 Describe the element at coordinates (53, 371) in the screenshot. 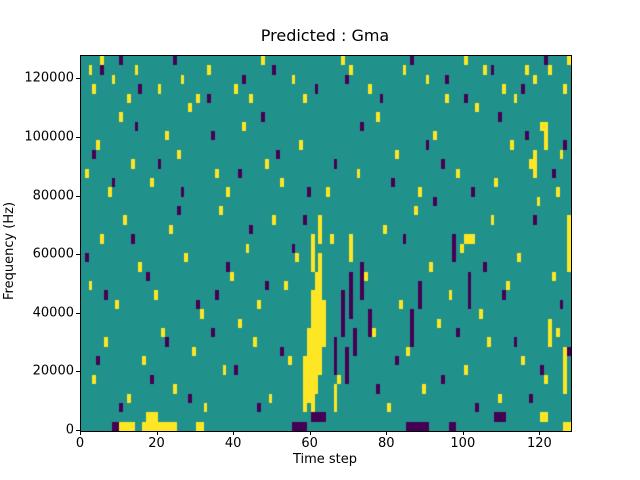

I see `y-tick-label: 20000` at that location.